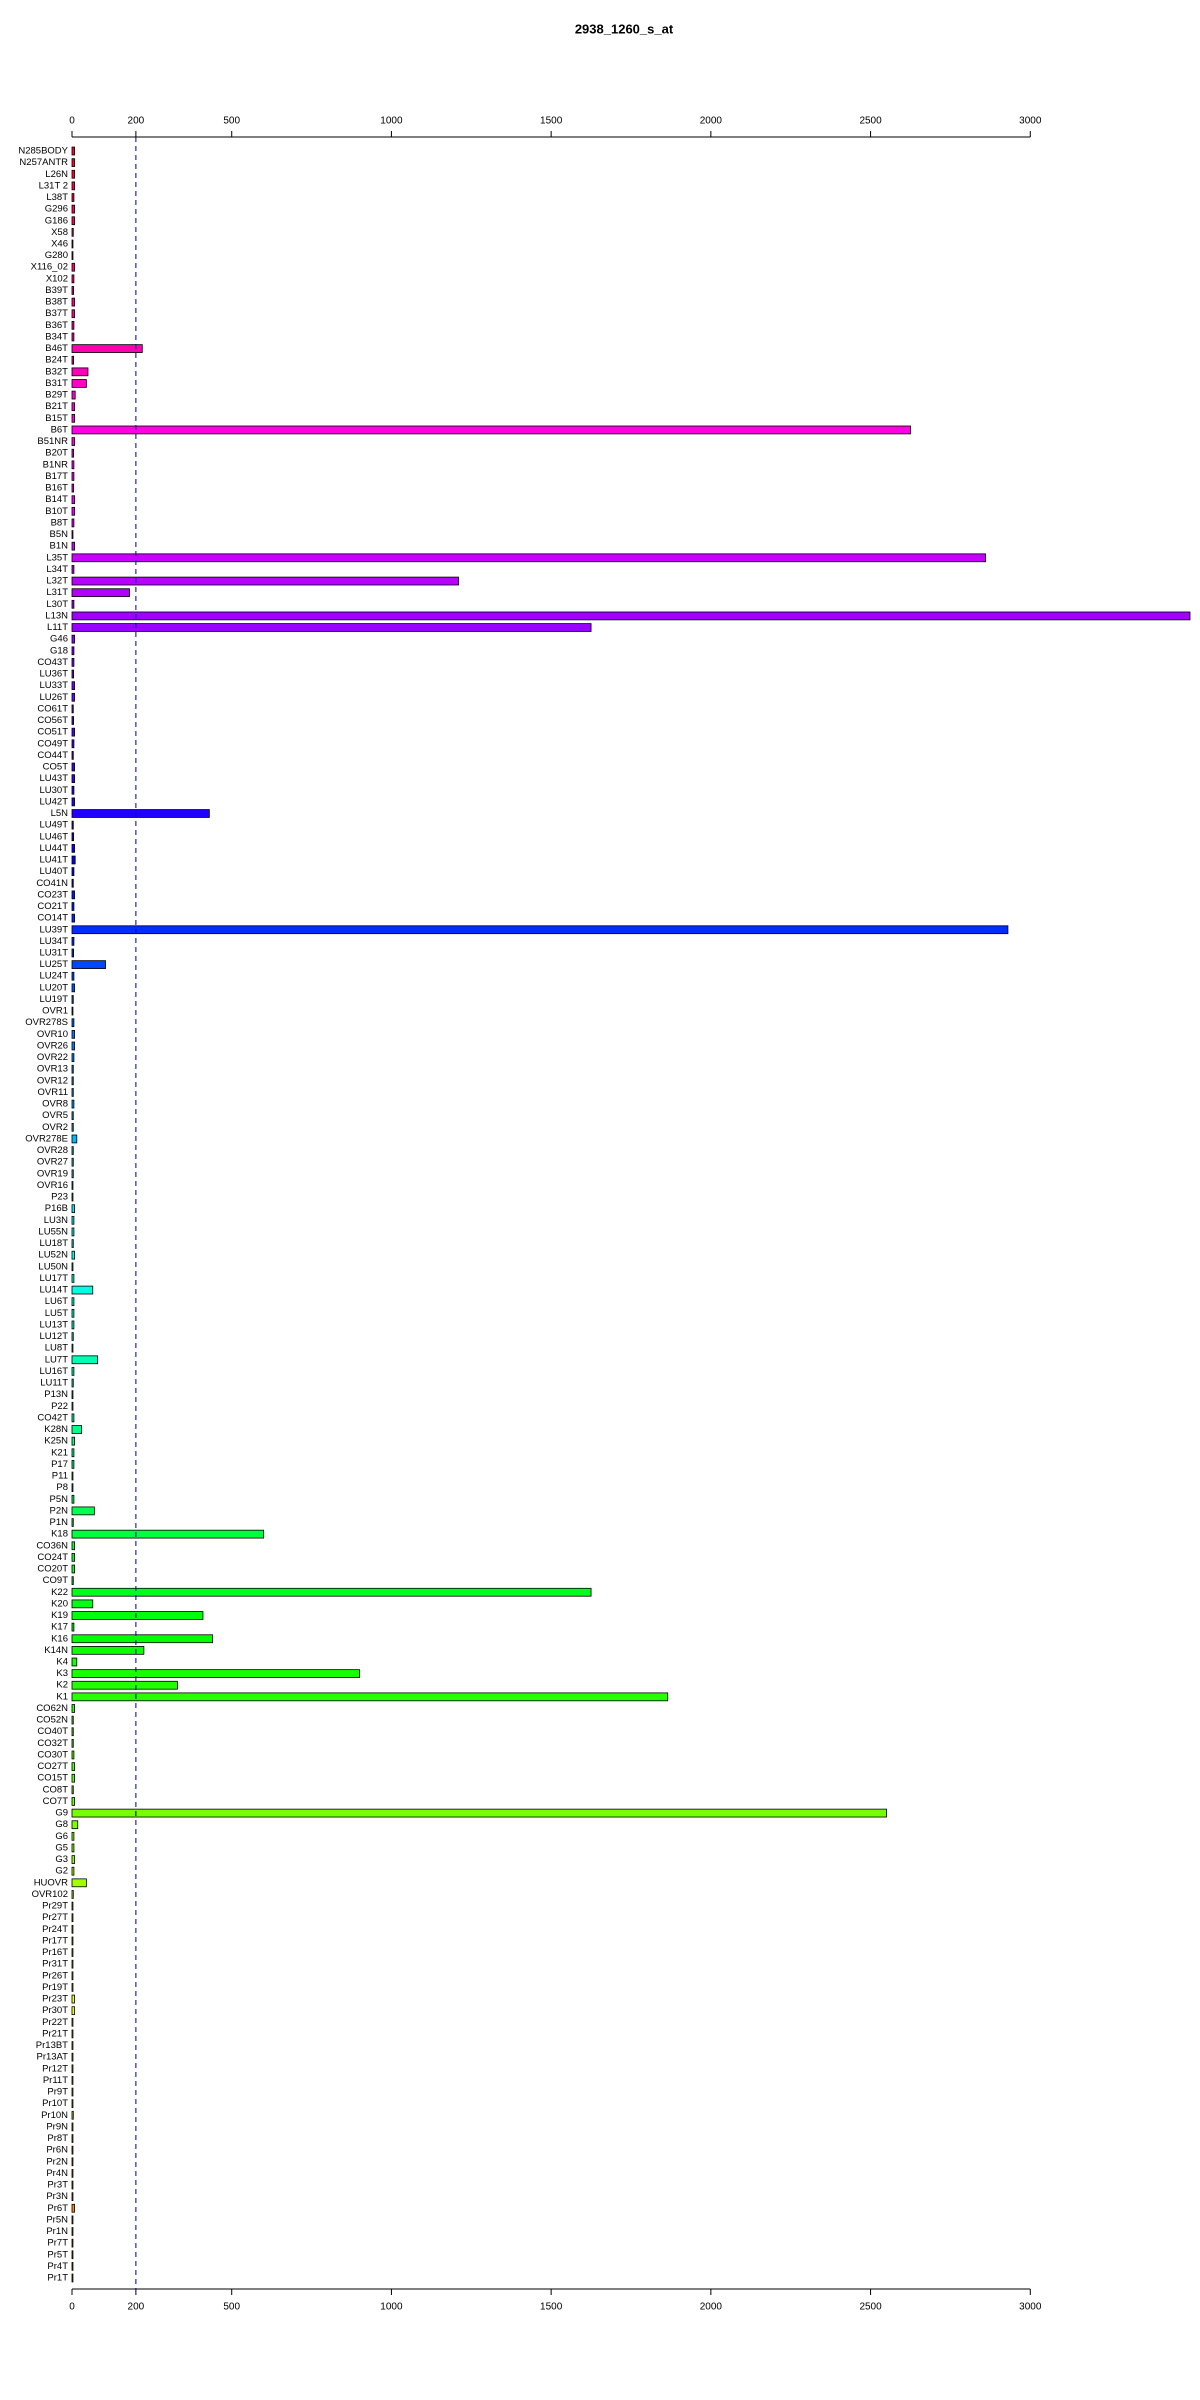  I want to click on y-tick-label: B39T, so click(56, 290).